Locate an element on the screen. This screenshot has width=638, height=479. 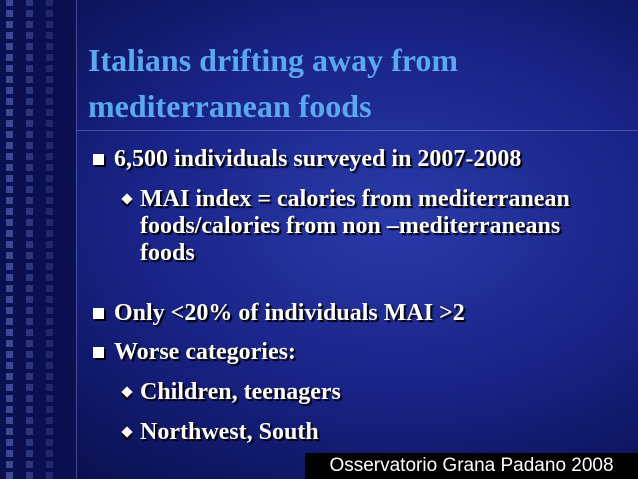
sub-bullet-text: Children, teenagers is located at coordinates (240, 392).